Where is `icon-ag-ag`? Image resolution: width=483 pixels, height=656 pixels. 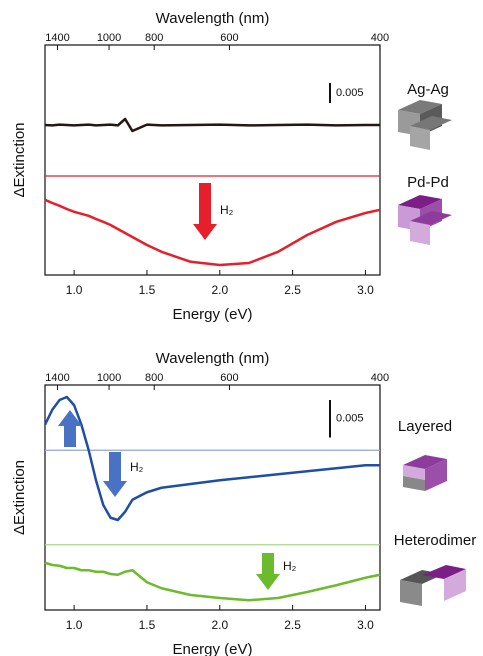 icon-ag-ag is located at coordinates (425, 125).